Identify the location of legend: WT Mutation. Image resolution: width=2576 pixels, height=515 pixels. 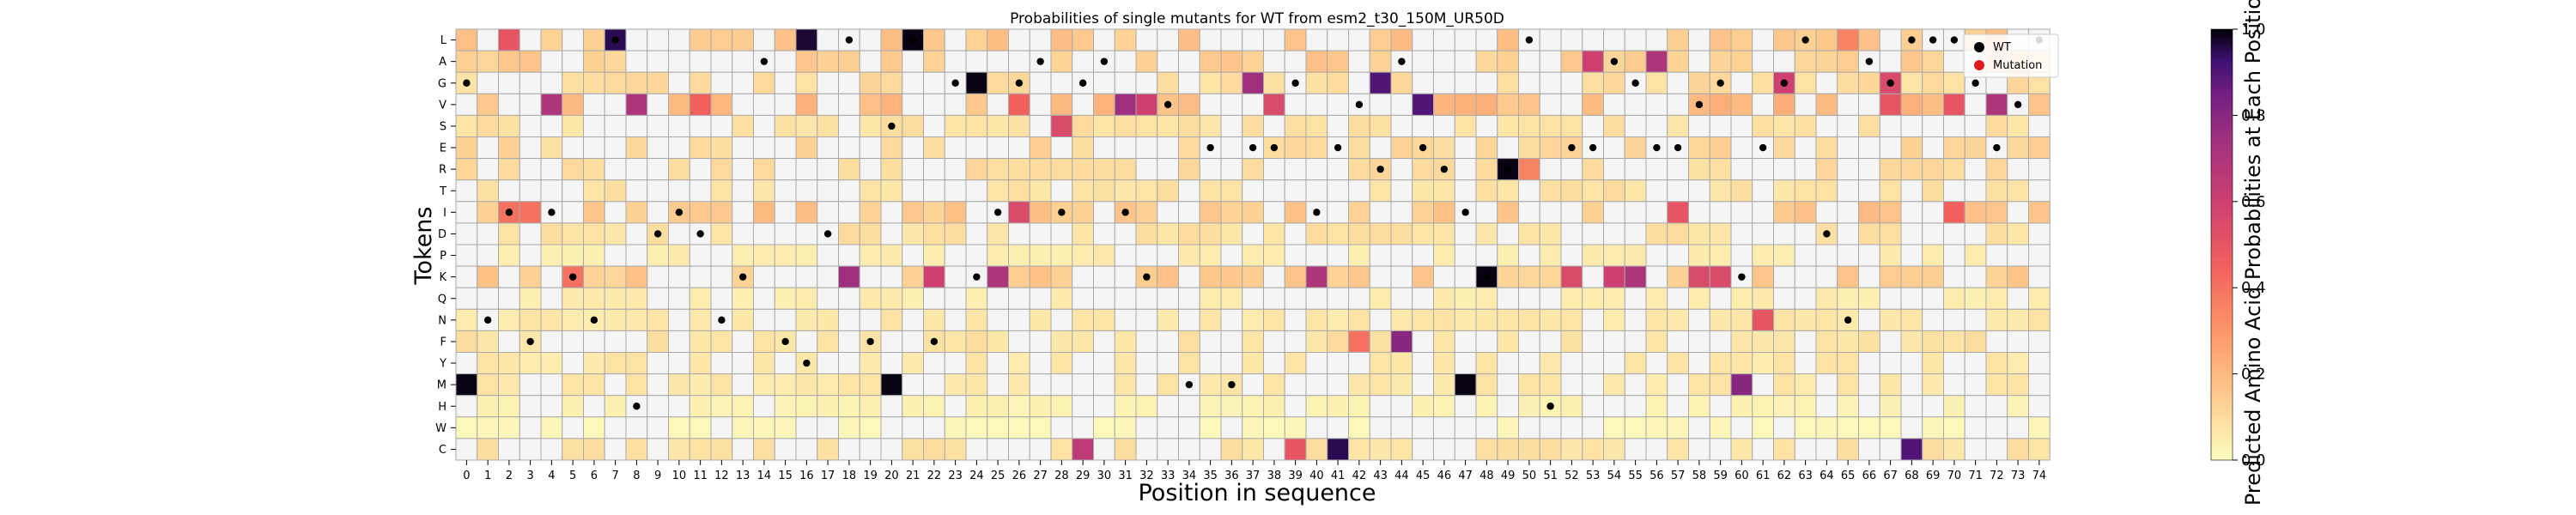
(2011, 55).